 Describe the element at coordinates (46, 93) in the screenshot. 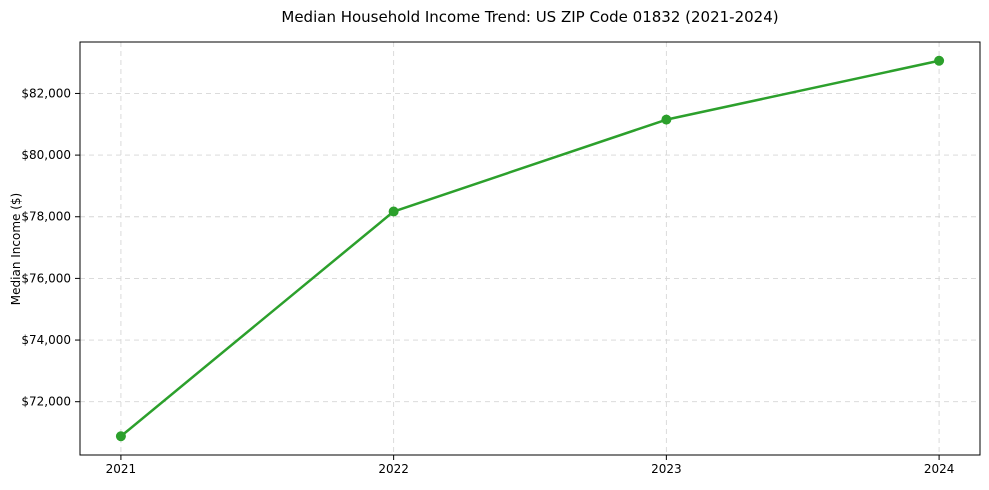

I see `y-tick-label: $82,000` at that location.